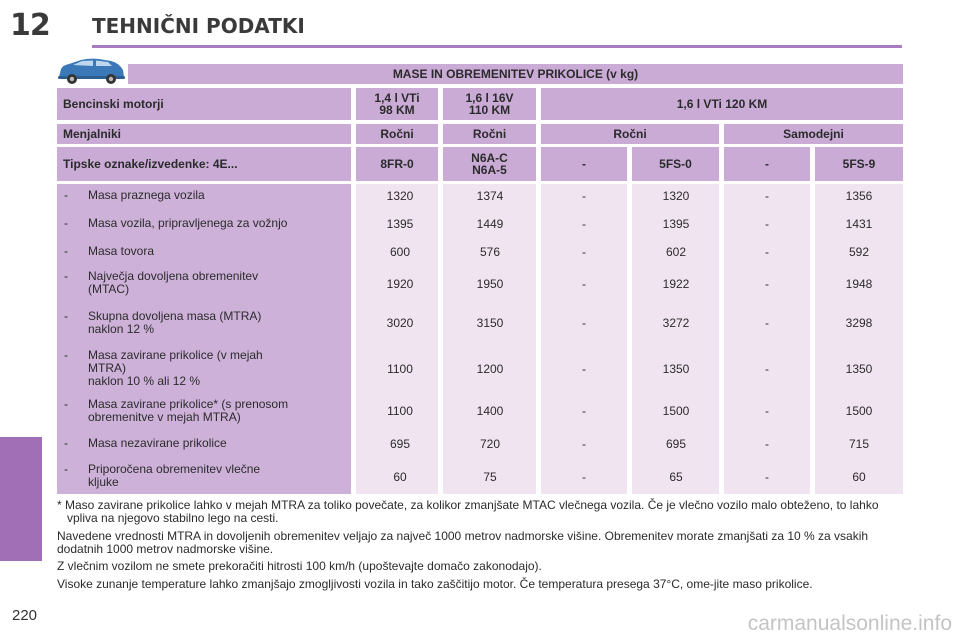 The height and width of the screenshot is (640, 960). What do you see at coordinates (211, 195) in the screenshot?
I see `table-row-label: - Masa praznega vozila` at bounding box center [211, 195].